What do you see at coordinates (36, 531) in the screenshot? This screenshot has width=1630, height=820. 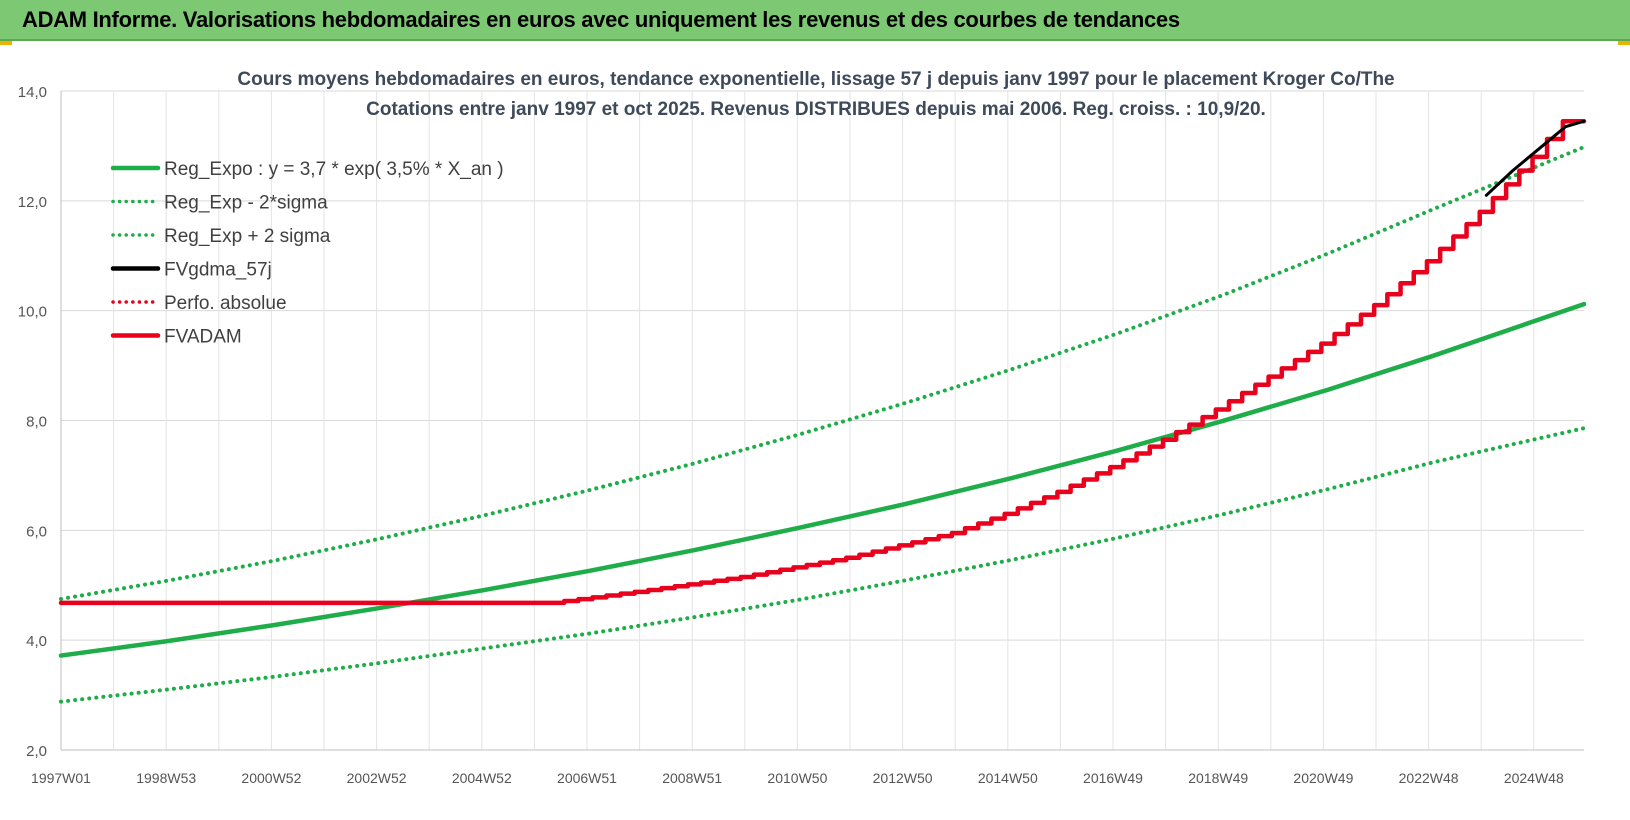 I see `y-tick-label: 6,0` at bounding box center [36, 531].